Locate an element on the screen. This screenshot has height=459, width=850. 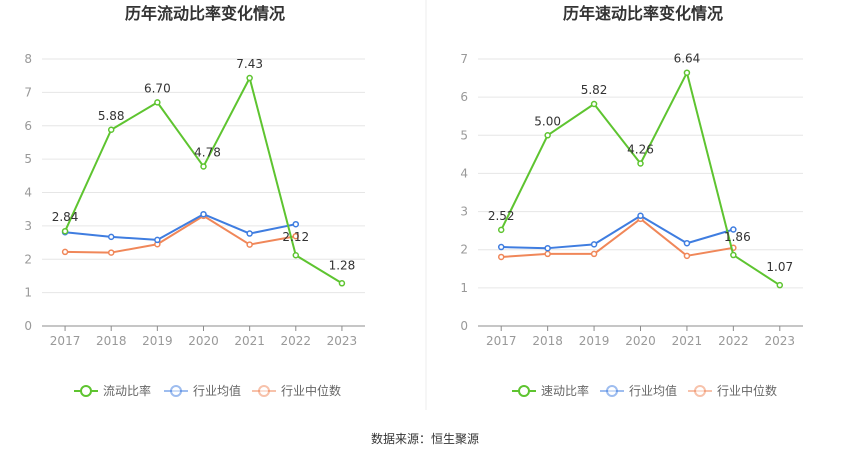
legend-label: 流动比率 is located at coordinates (127, 390).